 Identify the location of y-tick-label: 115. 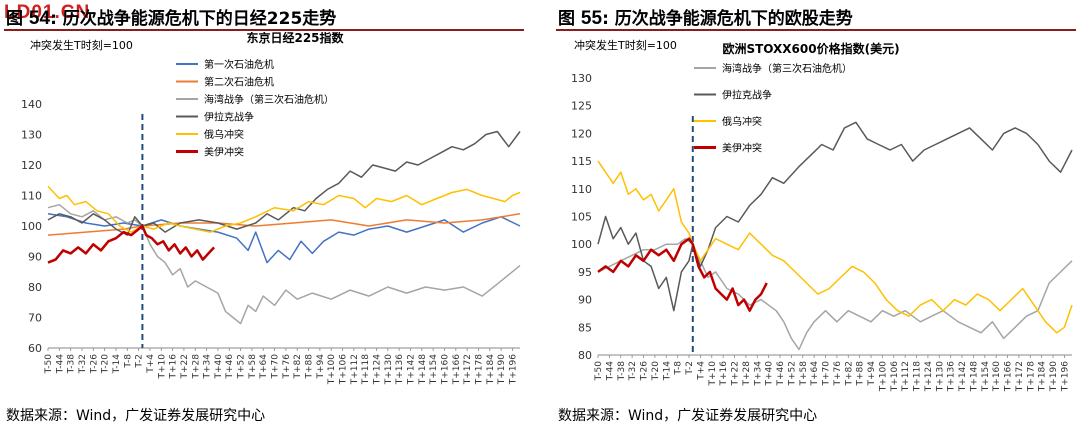
(581, 161).